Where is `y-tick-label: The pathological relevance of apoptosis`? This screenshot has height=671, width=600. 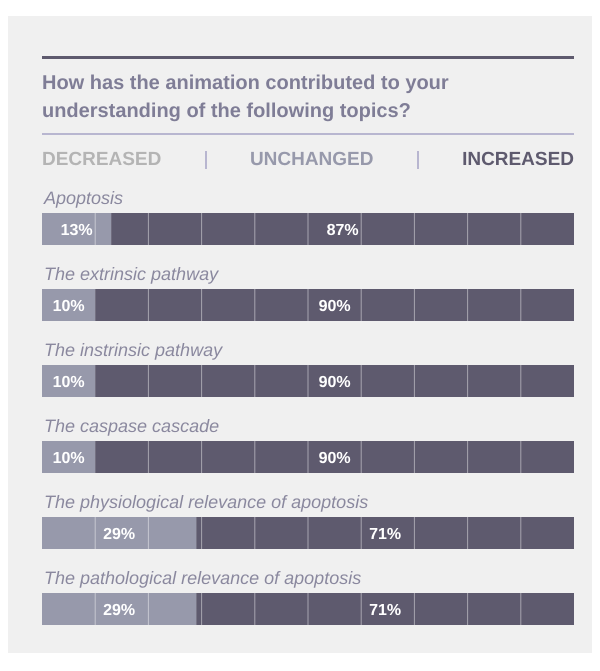
y-tick-label: The pathological relevance of apoptosis is located at coordinates (203, 578).